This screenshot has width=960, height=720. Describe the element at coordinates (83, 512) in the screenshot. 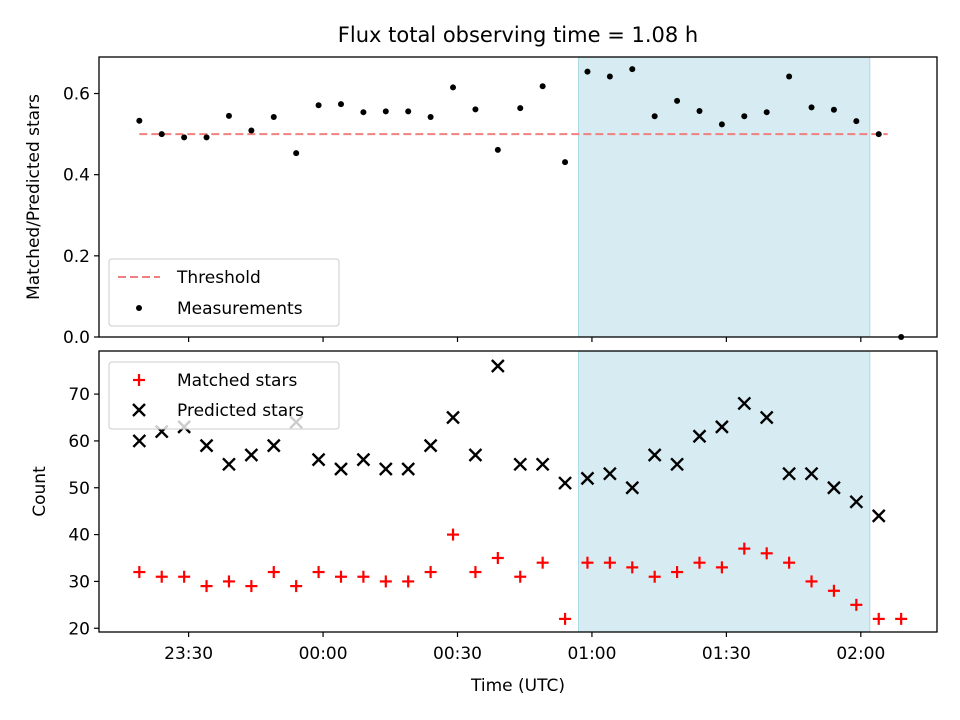

I see `count-y-ticks: 20 30 40 50 60 70` at that location.